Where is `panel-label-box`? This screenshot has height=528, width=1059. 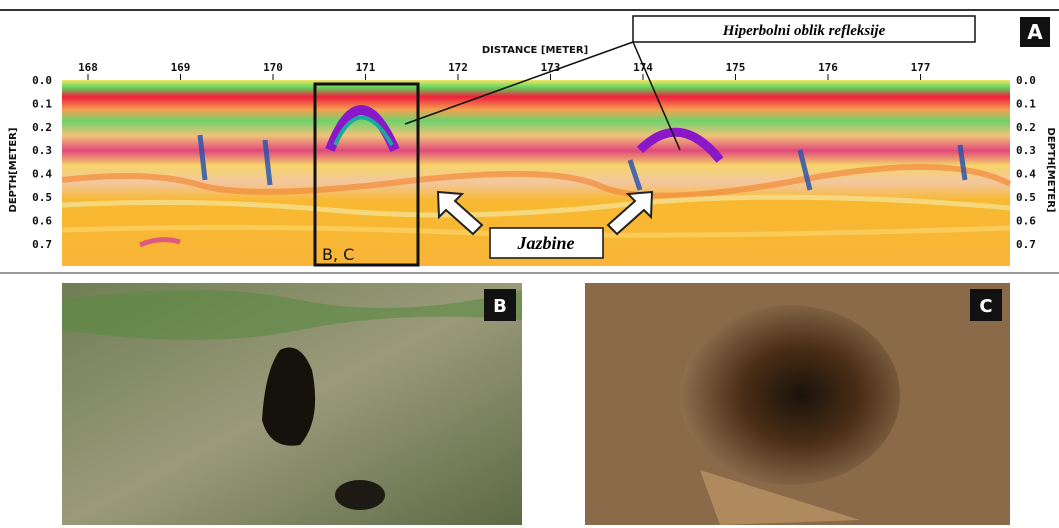
panel-label-box is located at coordinates (1035, 32).